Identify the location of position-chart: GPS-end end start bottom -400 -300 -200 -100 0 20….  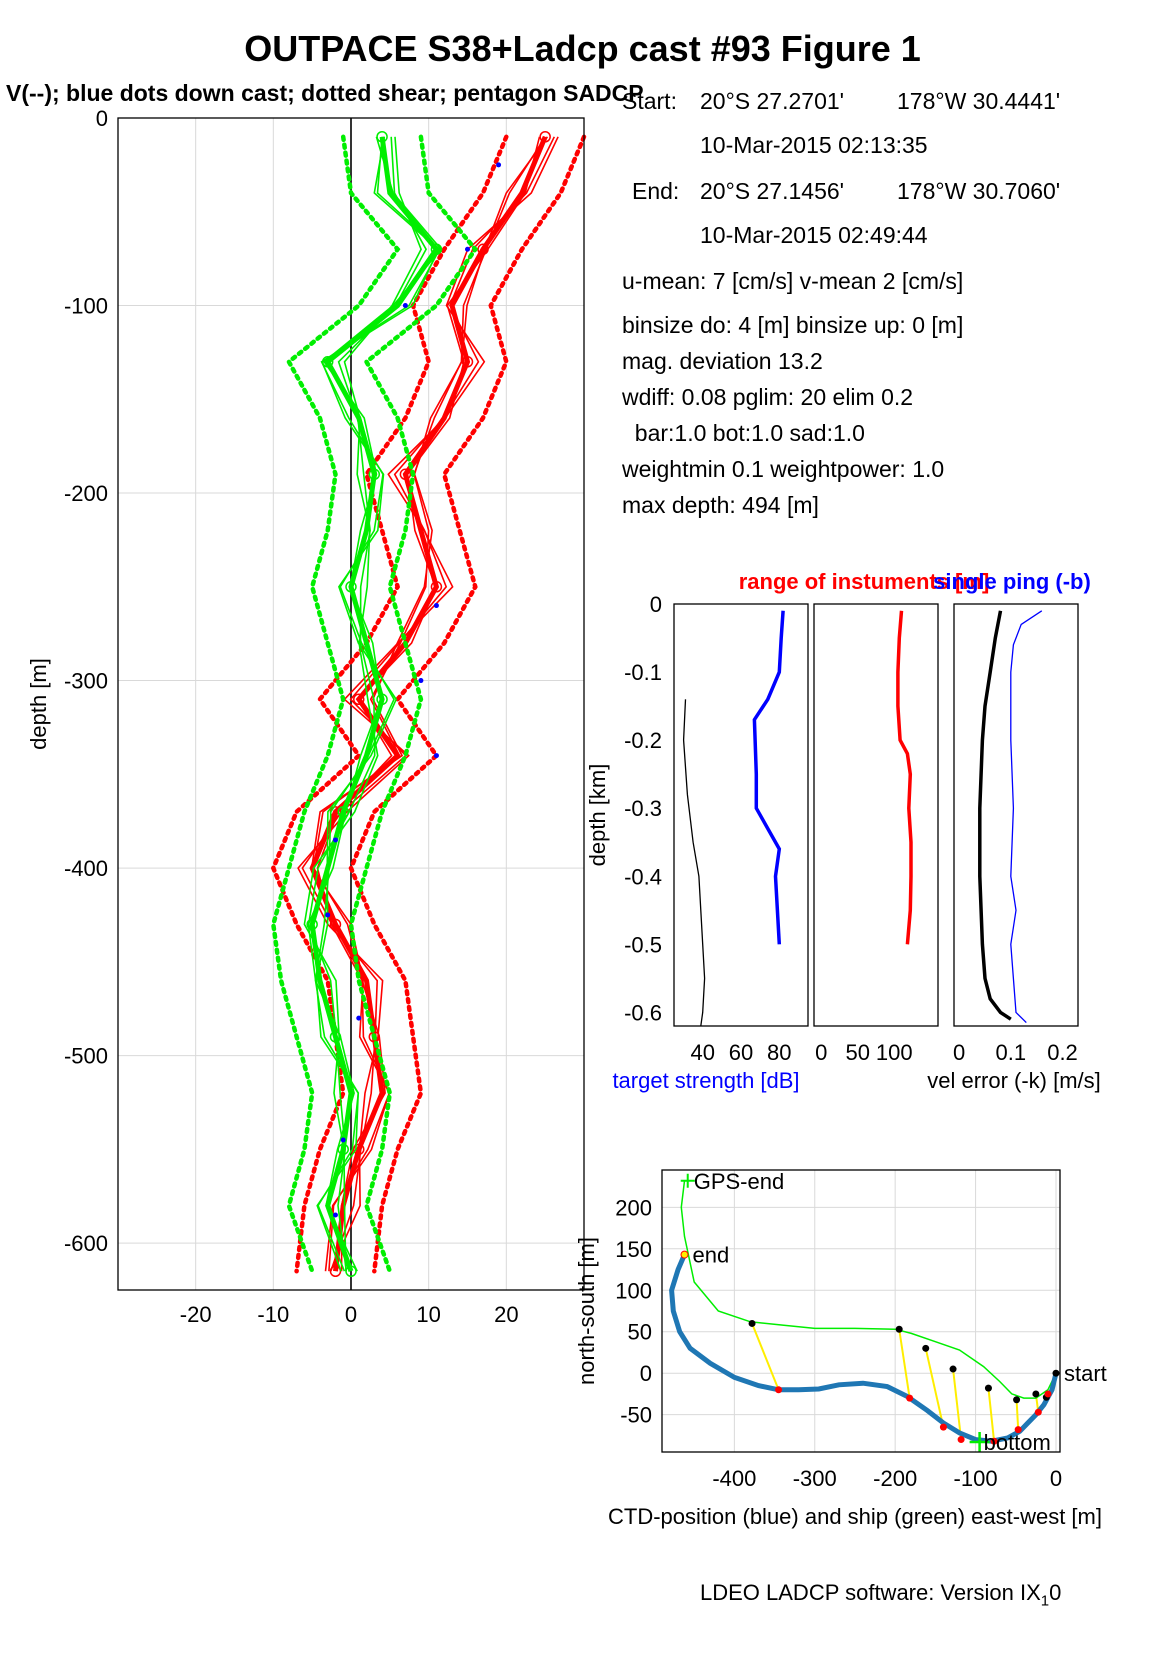
(840, 1349).